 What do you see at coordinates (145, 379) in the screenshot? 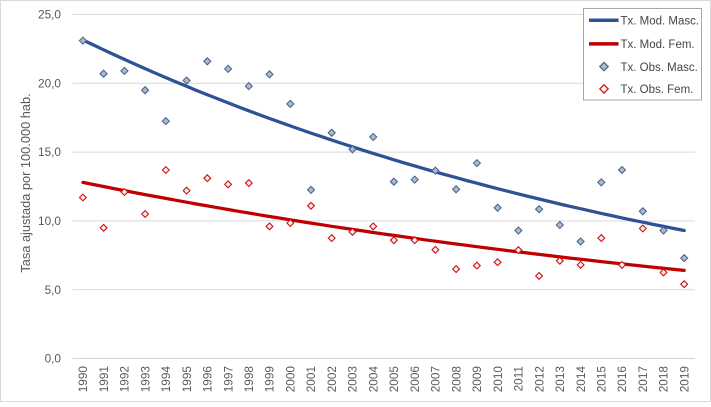
I see `svg-text: 1993` at bounding box center [145, 379].